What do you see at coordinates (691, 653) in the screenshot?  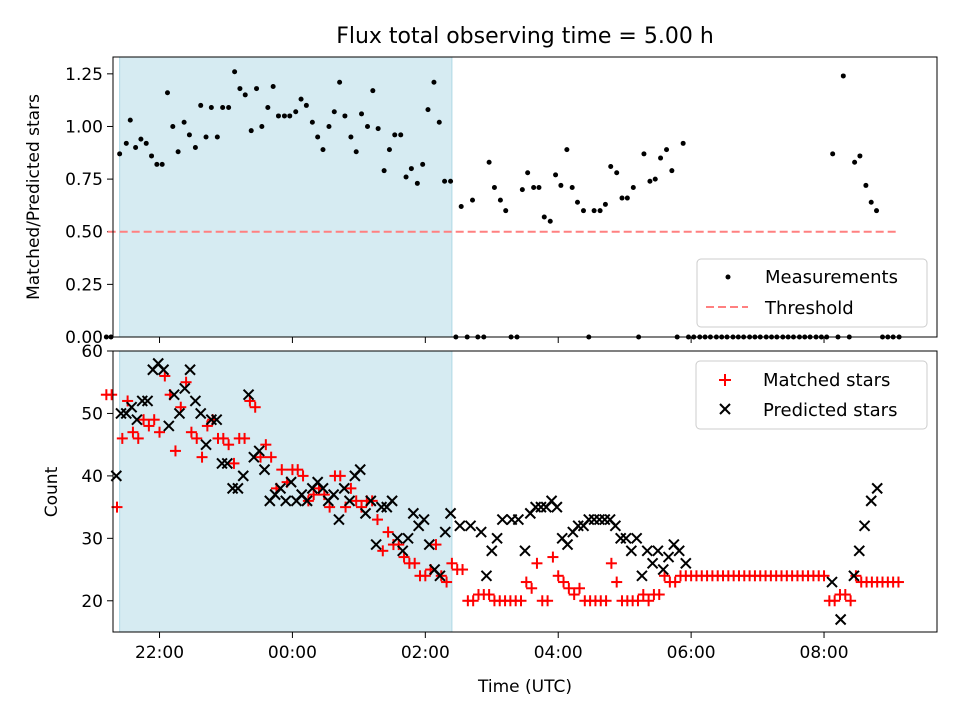 I see `x-tick-label: 06:00` at bounding box center [691, 653].